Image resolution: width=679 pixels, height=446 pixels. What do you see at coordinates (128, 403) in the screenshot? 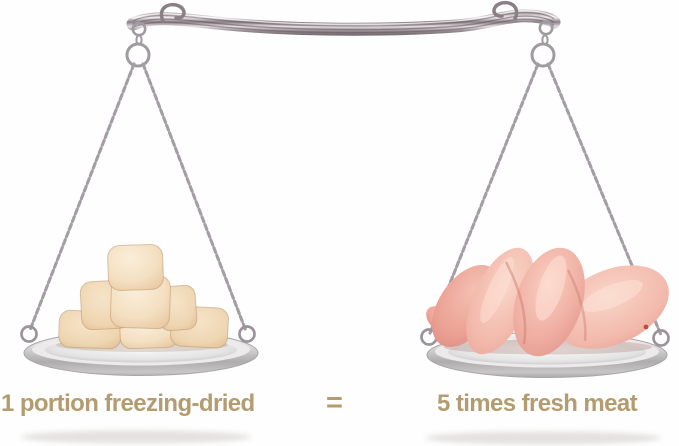
I see `caption-left-label: 1 portion freezing-dried` at bounding box center [128, 403].